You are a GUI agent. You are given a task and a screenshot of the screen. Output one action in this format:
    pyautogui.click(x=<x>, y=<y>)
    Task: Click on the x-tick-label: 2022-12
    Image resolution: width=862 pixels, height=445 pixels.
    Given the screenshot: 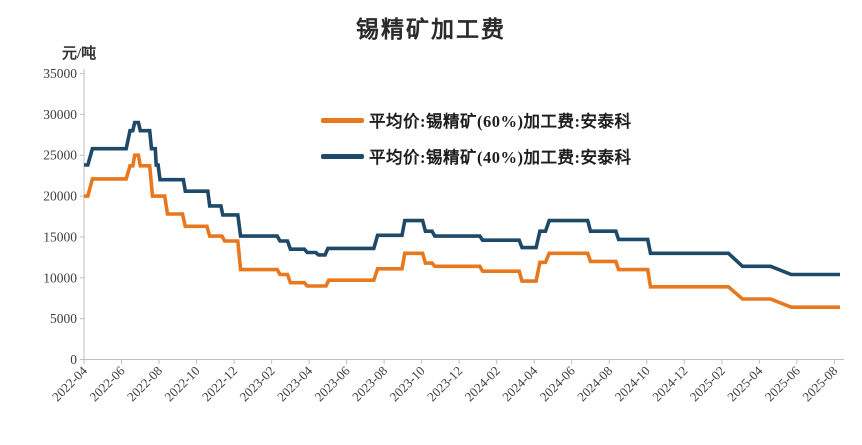 What is the action you would take?
    pyautogui.click(x=219, y=383)
    